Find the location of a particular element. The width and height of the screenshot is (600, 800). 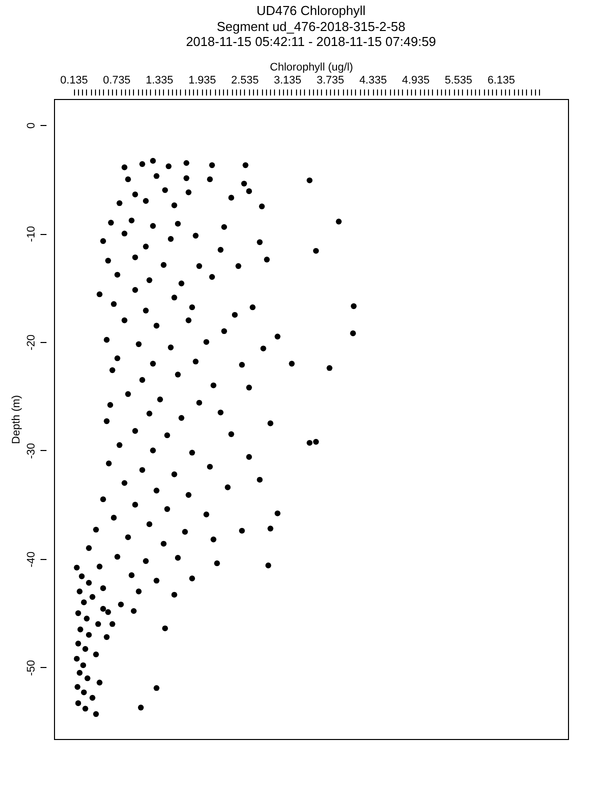

chart-subtitle: Segment ud_476-2018-315-2-58 2018-11-15 05:42:11 - 2018-11-15 07:49:59 is located at coordinates (311, 34).